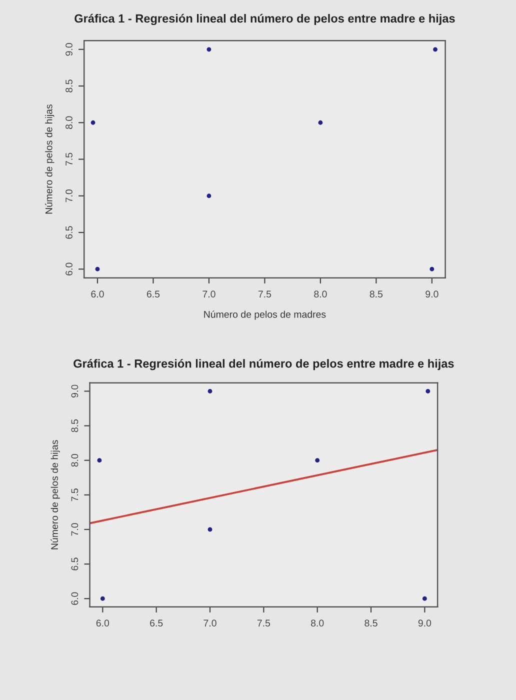 This screenshot has height=700, width=516. What do you see at coordinates (265, 315) in the screenshot?
I see `x-axis-title: Número de pelos de madres` at bounding box center [265, 315].